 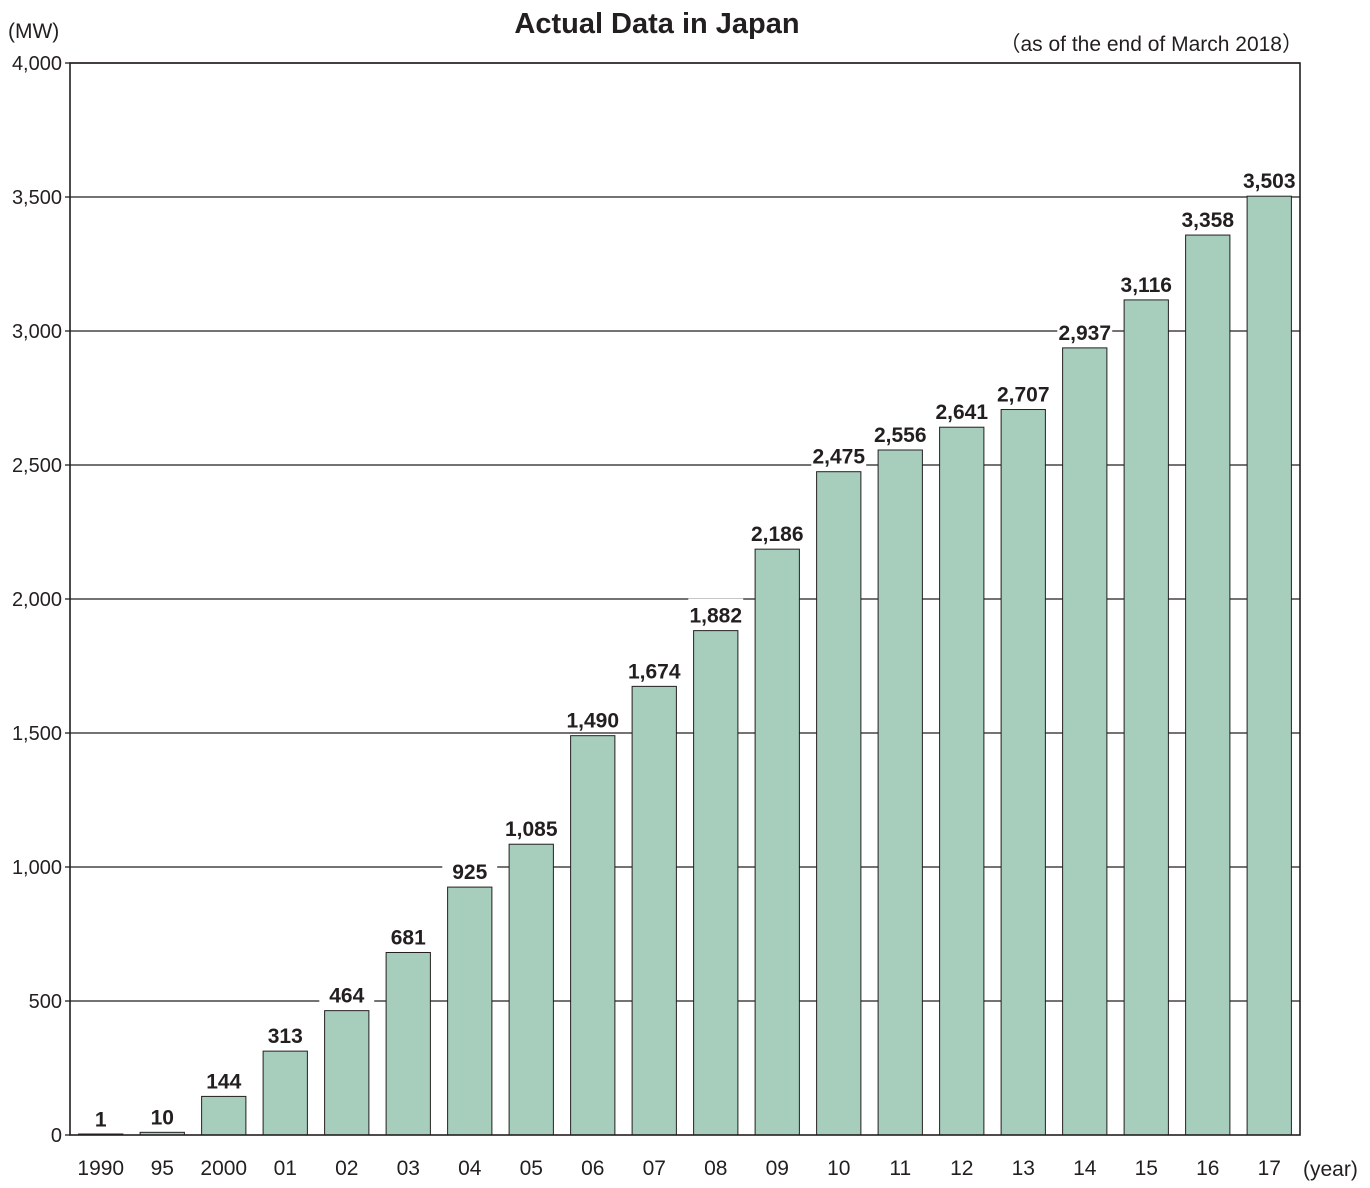 I want to click on x-tick-label: 95, so click(x=162, y=1168).